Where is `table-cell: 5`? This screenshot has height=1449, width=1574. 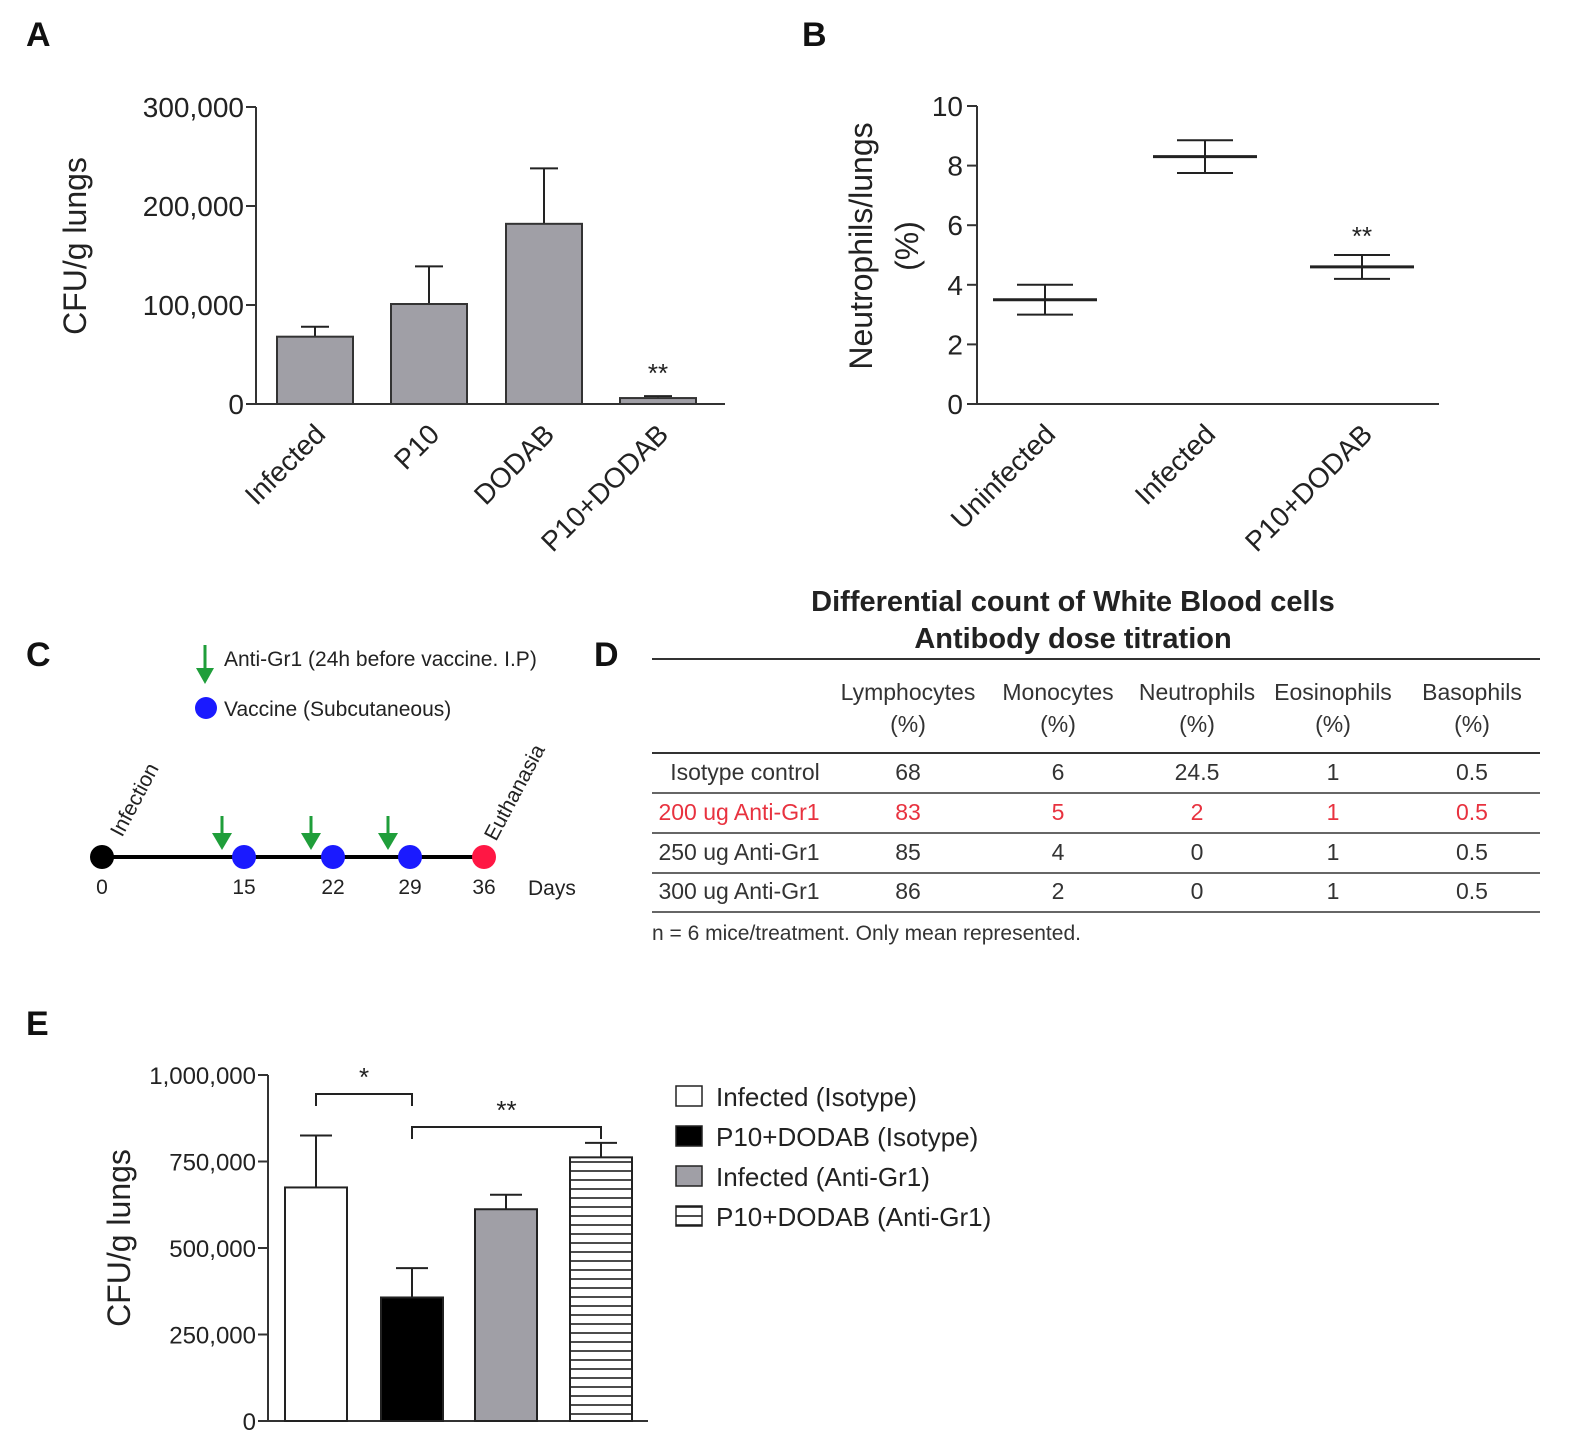
table-cell: 5 is located at coordinates (1058, 812).